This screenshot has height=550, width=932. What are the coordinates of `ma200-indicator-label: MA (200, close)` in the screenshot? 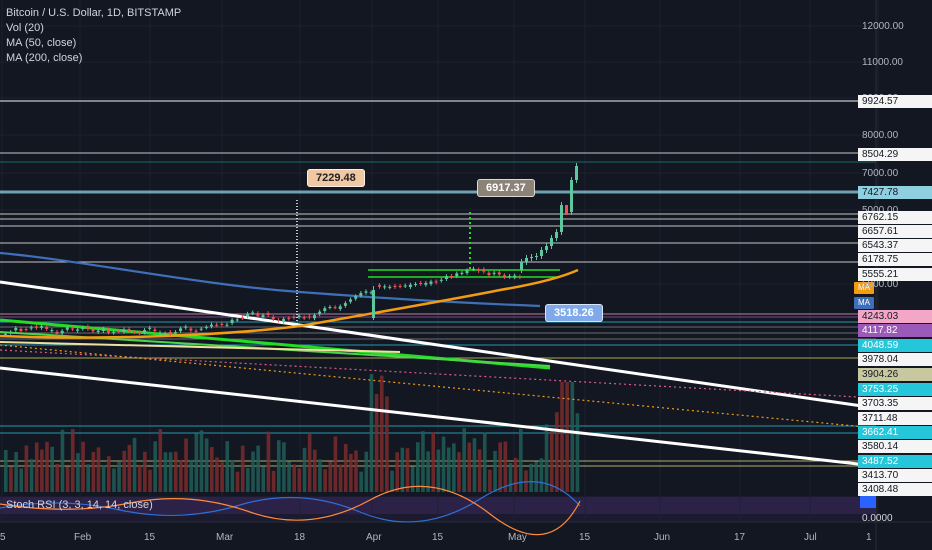 It's located at (44, 58).